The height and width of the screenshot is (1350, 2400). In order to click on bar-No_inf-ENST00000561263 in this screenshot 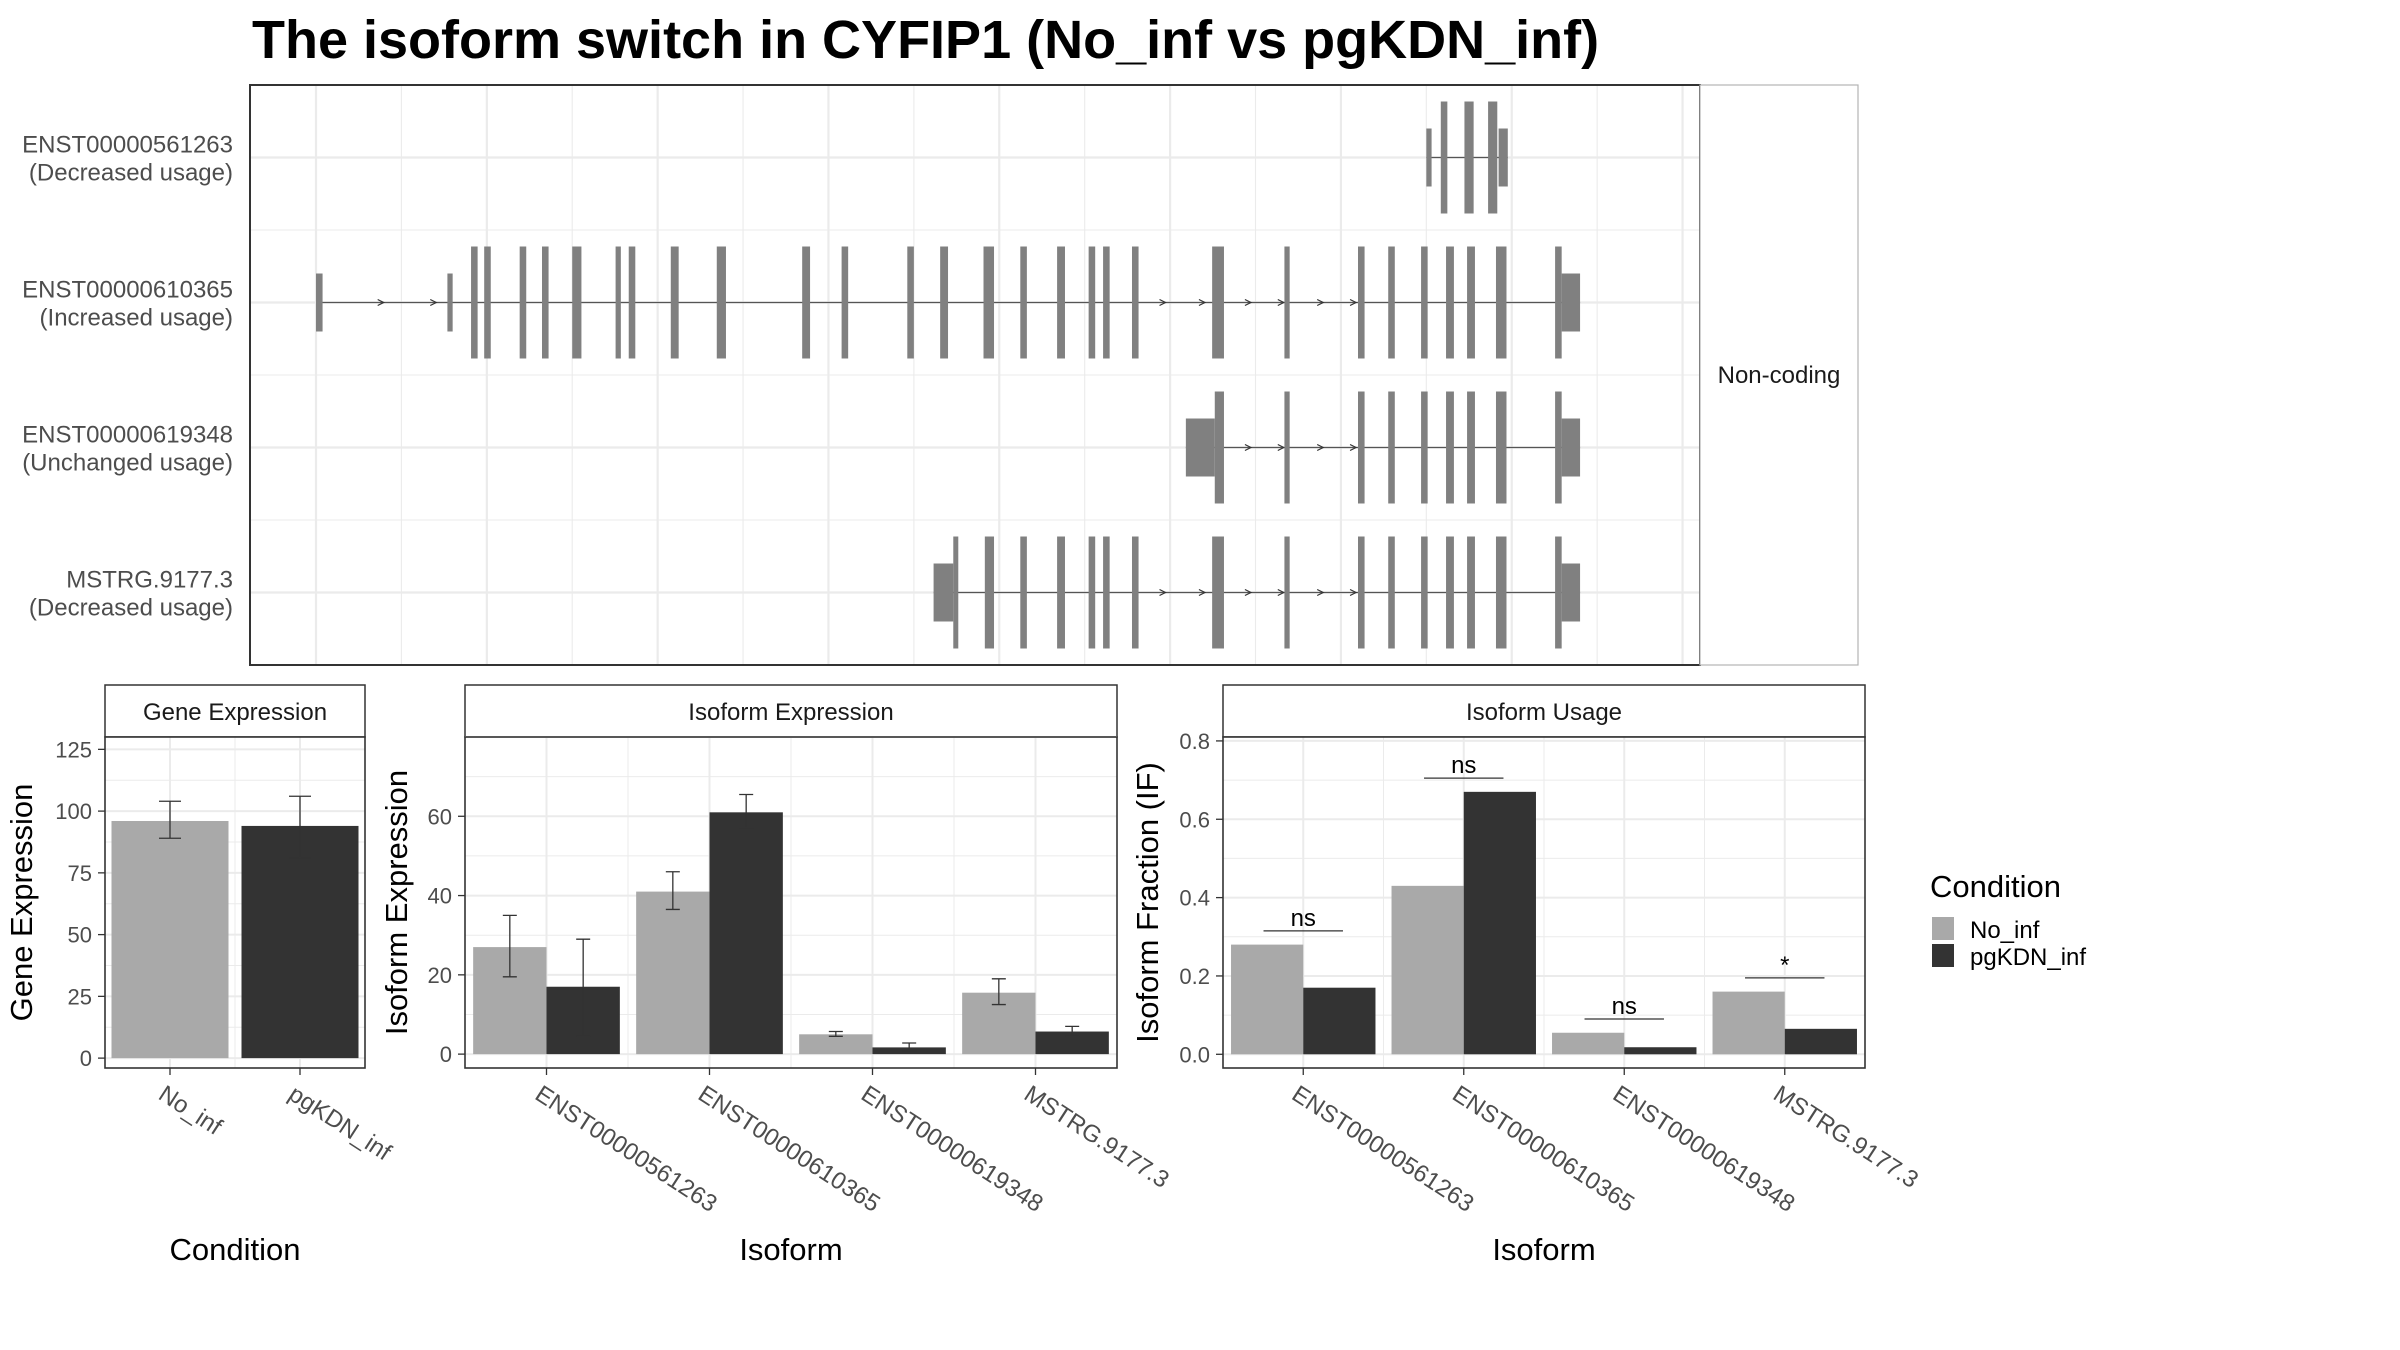, I will do `click(1267, 999)`.